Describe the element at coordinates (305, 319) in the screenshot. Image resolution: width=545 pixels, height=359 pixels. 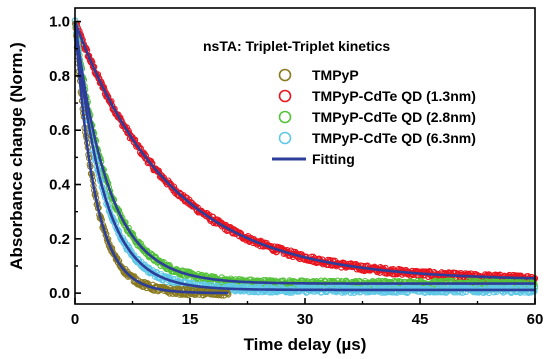
I see `x-tick-label: 30` at that location.